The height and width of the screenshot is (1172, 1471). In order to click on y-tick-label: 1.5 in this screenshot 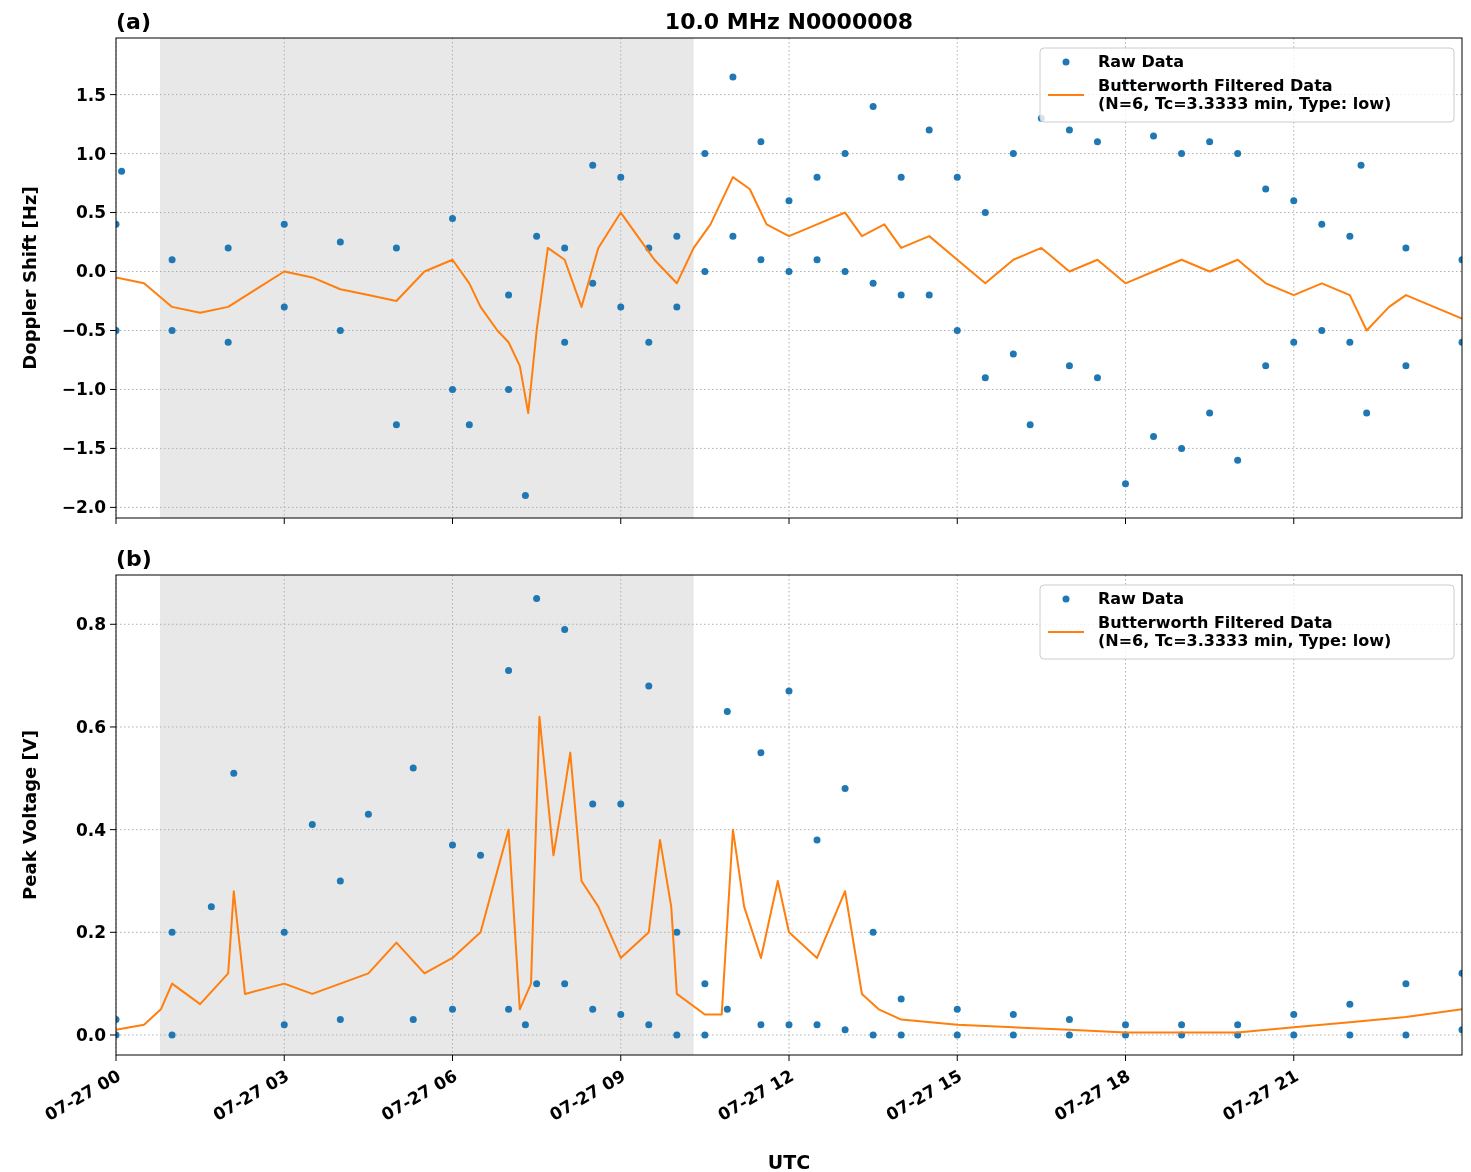, I will do `click(90, 94)`.